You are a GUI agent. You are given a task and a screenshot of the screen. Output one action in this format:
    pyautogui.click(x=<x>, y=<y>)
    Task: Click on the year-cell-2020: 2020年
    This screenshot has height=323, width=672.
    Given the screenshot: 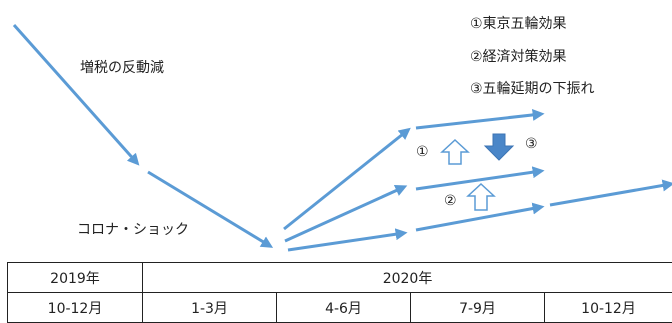 What is the action you would take?
    pyautogui.click(x=406, y=277)
    